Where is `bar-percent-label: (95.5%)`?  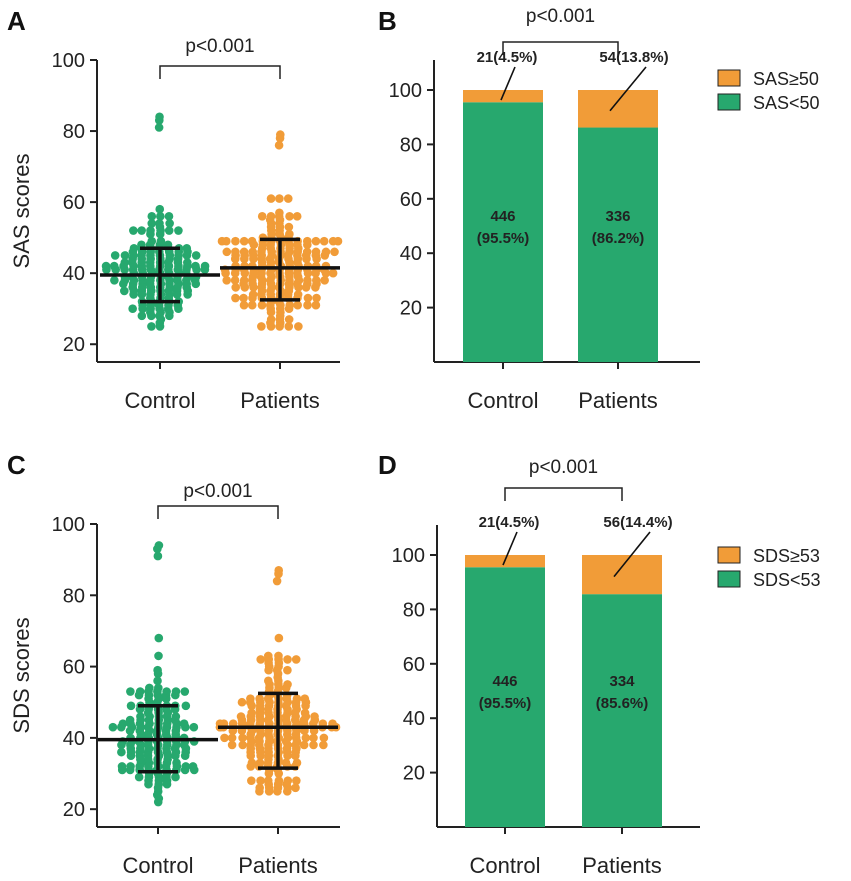 bar-percent-label: (95.5%) is located at coordinates (503, 238).